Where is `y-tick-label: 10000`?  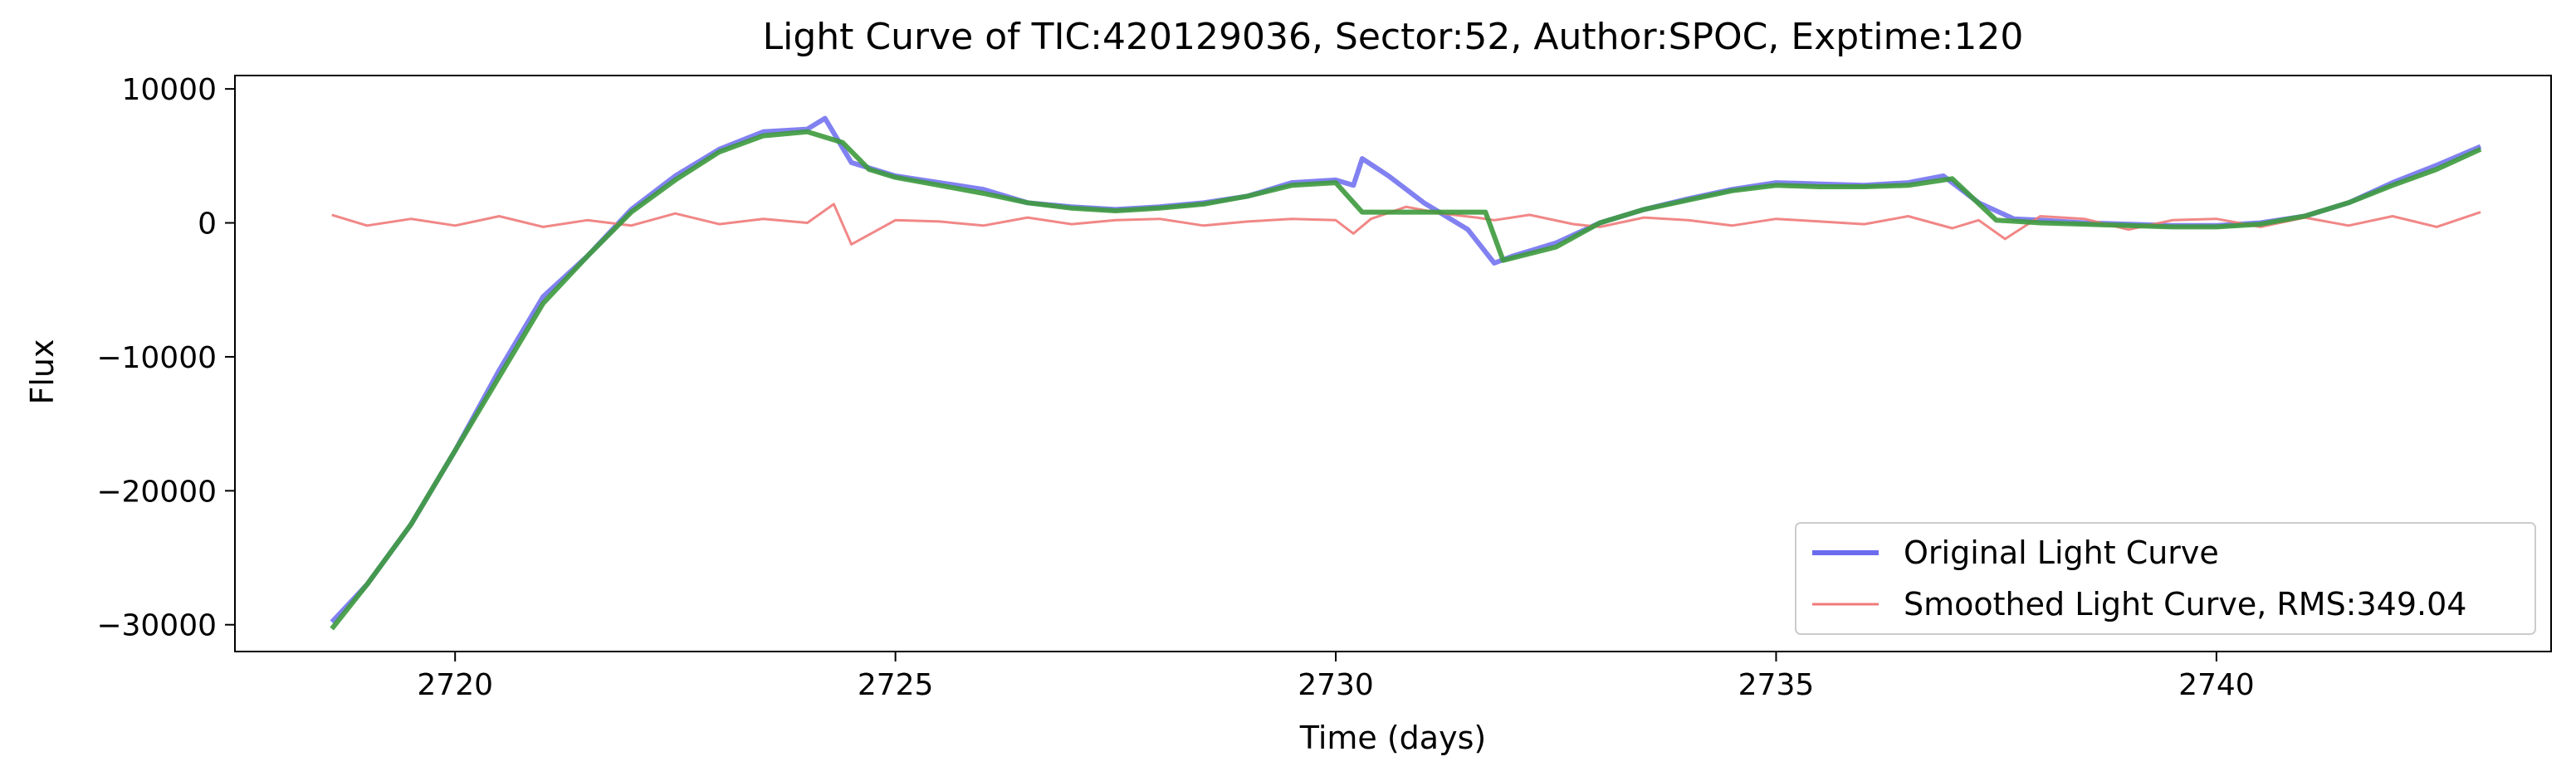 y-tick-label: 10000 is located at coordinates (169, 90).